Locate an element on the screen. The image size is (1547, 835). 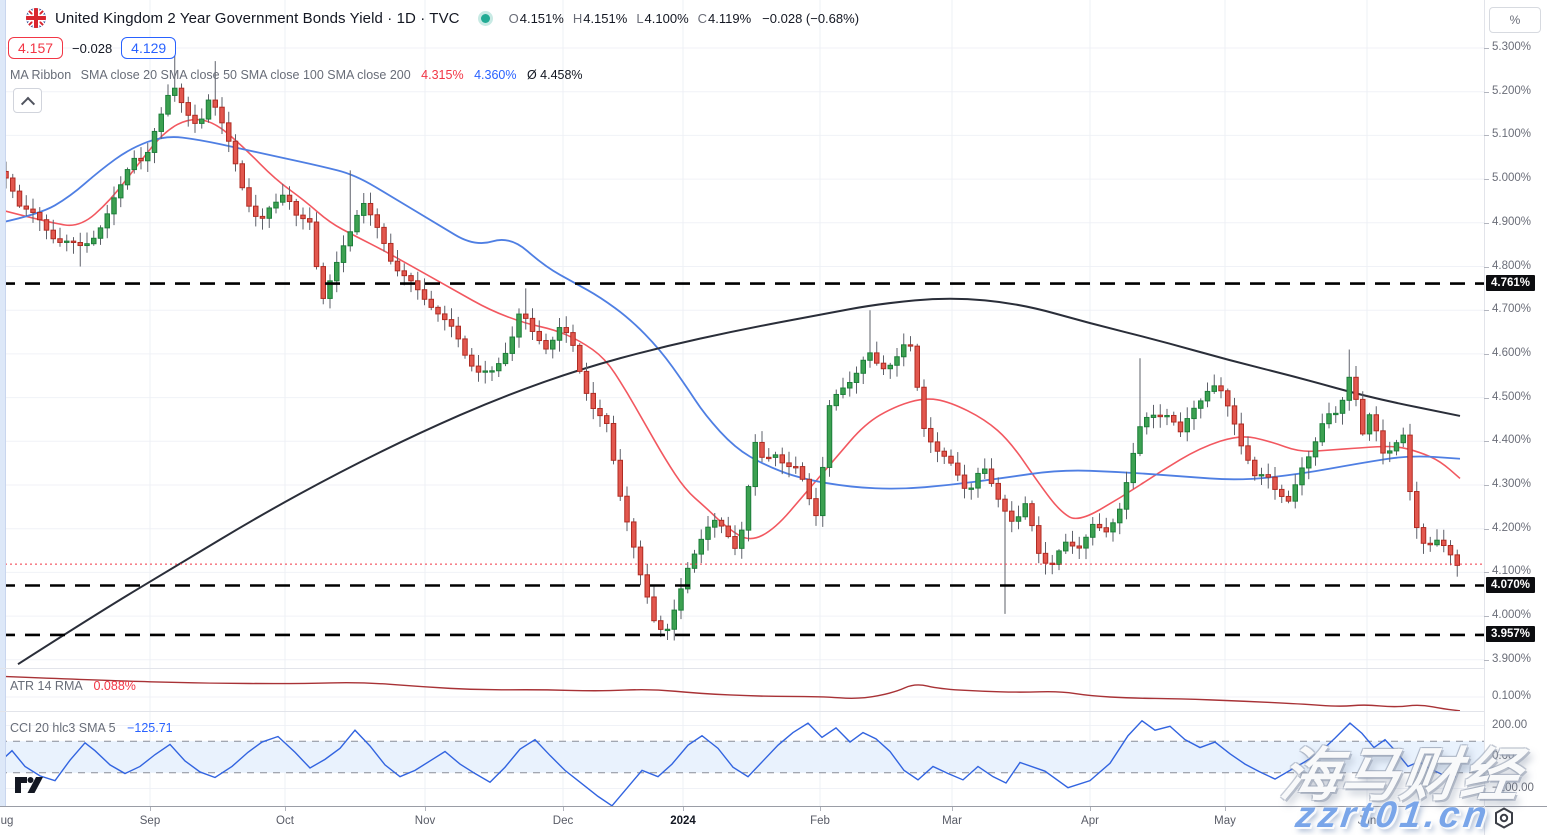
ma-ribbon-value-avg: Ø 4.458% is located at coordinates (554, 75).